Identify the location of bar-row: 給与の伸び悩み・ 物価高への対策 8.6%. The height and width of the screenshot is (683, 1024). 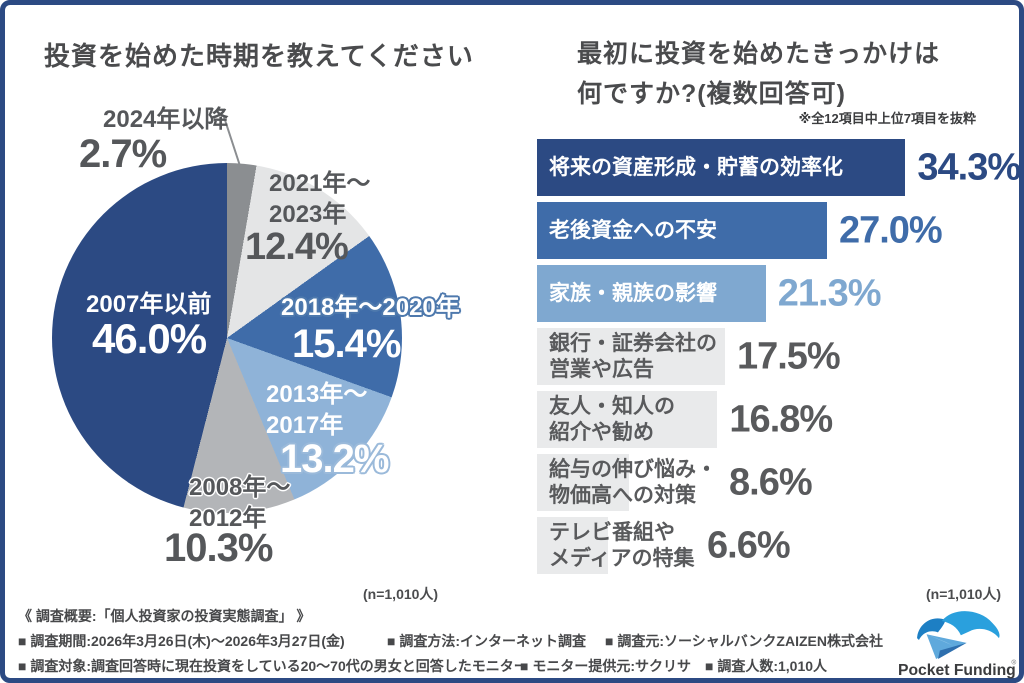
(777, 482).